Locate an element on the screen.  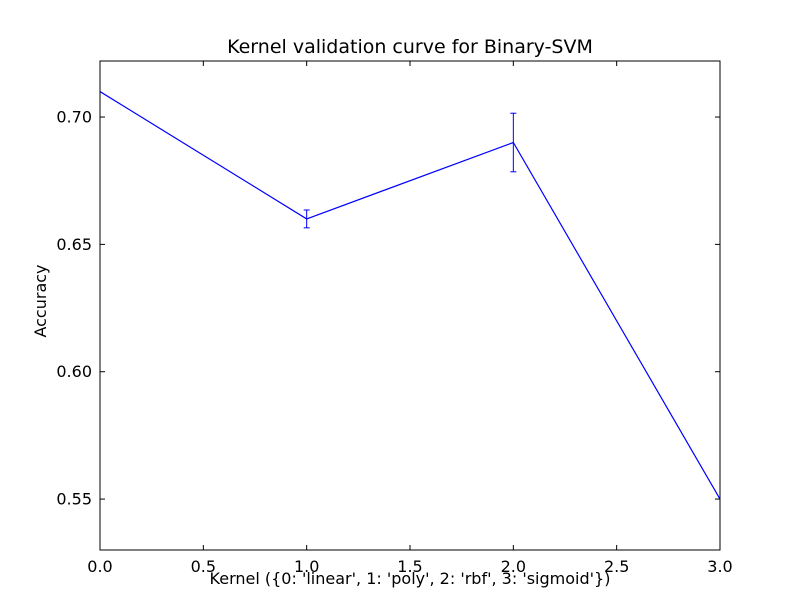
x-tick-label: 1.5 is located at coordinates (409, 566).